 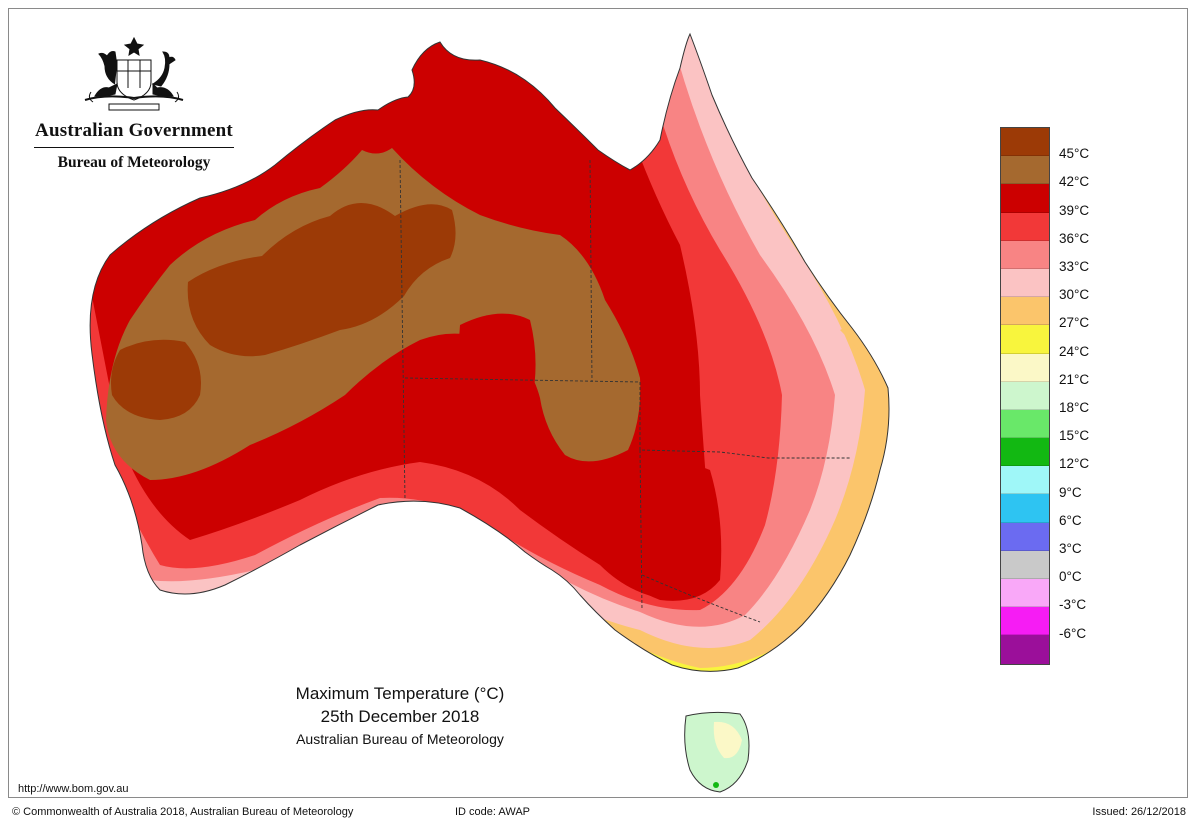 What do you see at coordinates (1074, 464) in the screenshot?
I see `legend-label: 12°C` at bounding box center [1074, 464].